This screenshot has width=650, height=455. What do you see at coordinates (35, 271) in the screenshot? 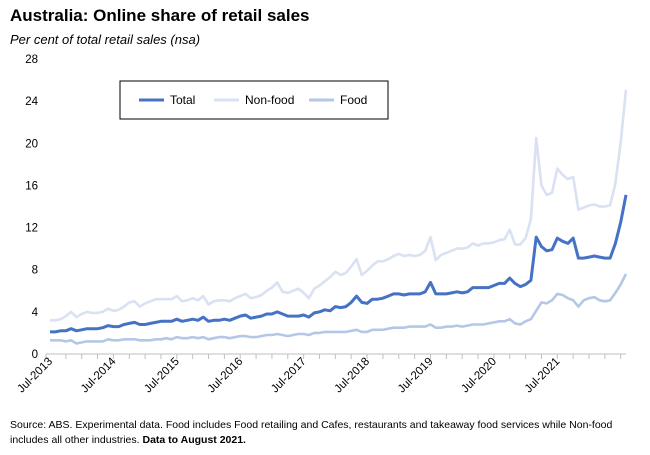
I see `y-tick-label: 8` at bounding box center [35, 271].